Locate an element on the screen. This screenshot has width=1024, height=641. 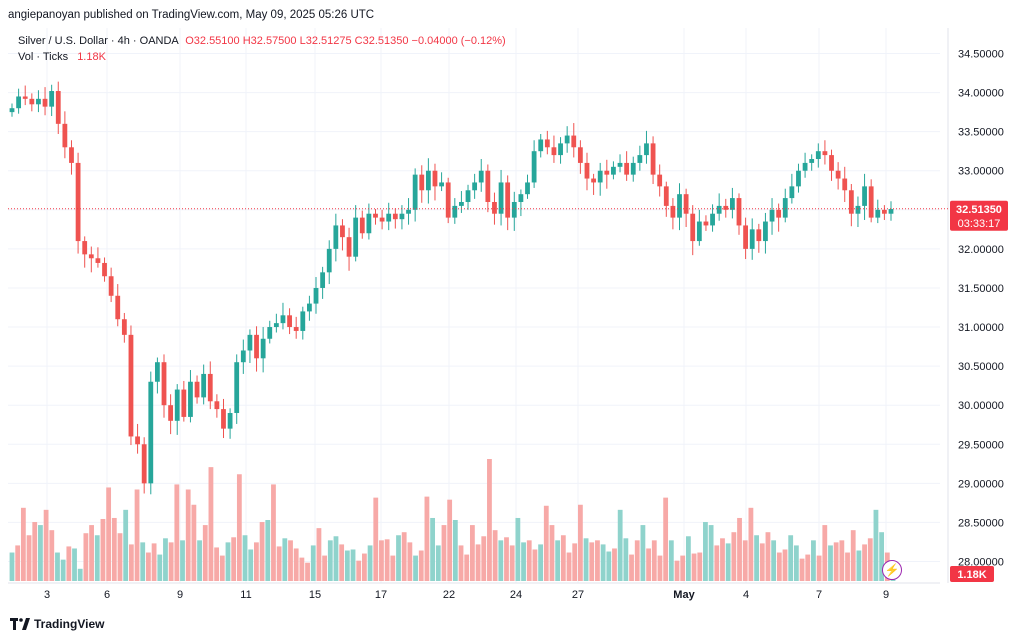
footer-brand: TradingView is located at coordinates (69, 624).